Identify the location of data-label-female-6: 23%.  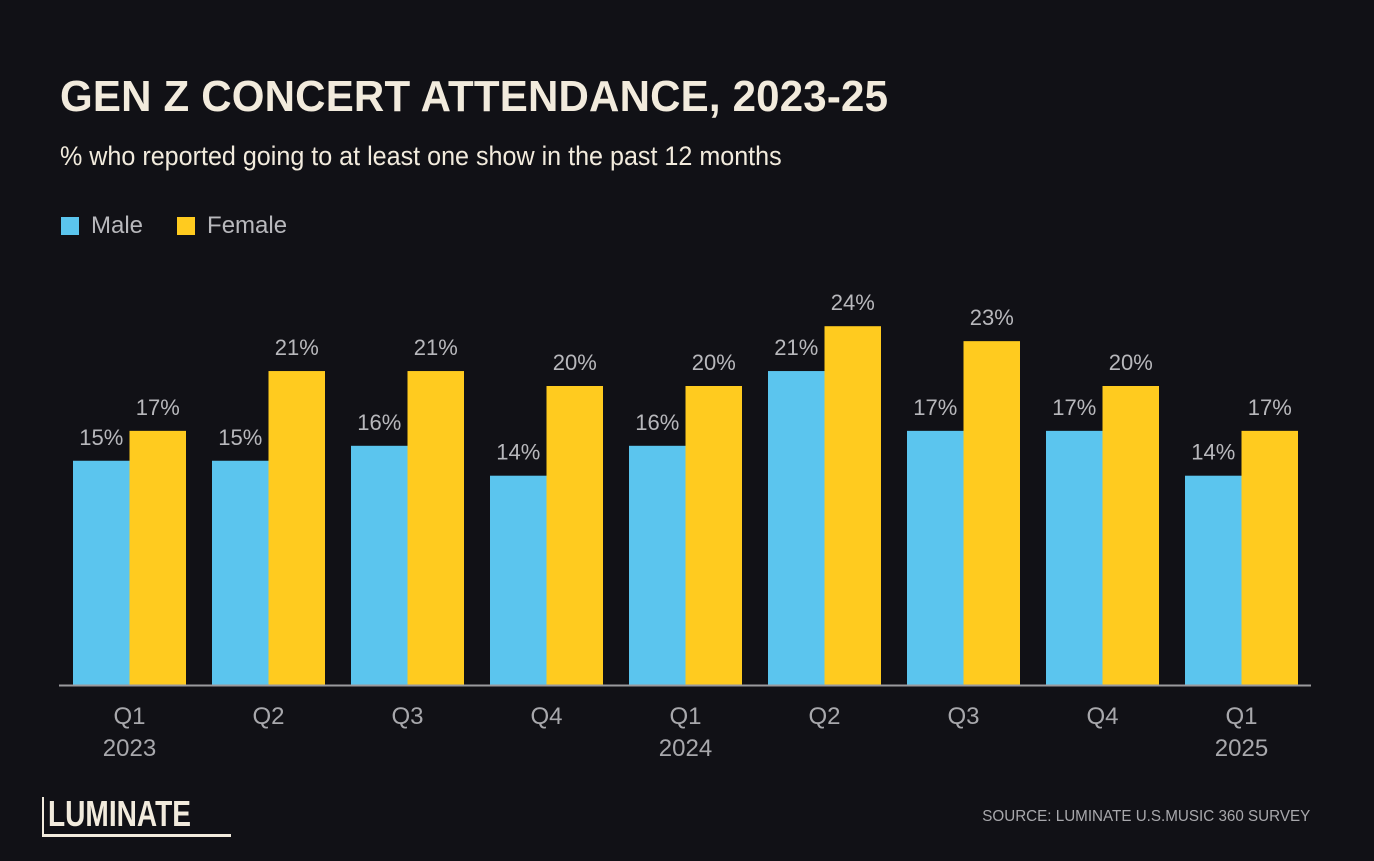
(992, 317).